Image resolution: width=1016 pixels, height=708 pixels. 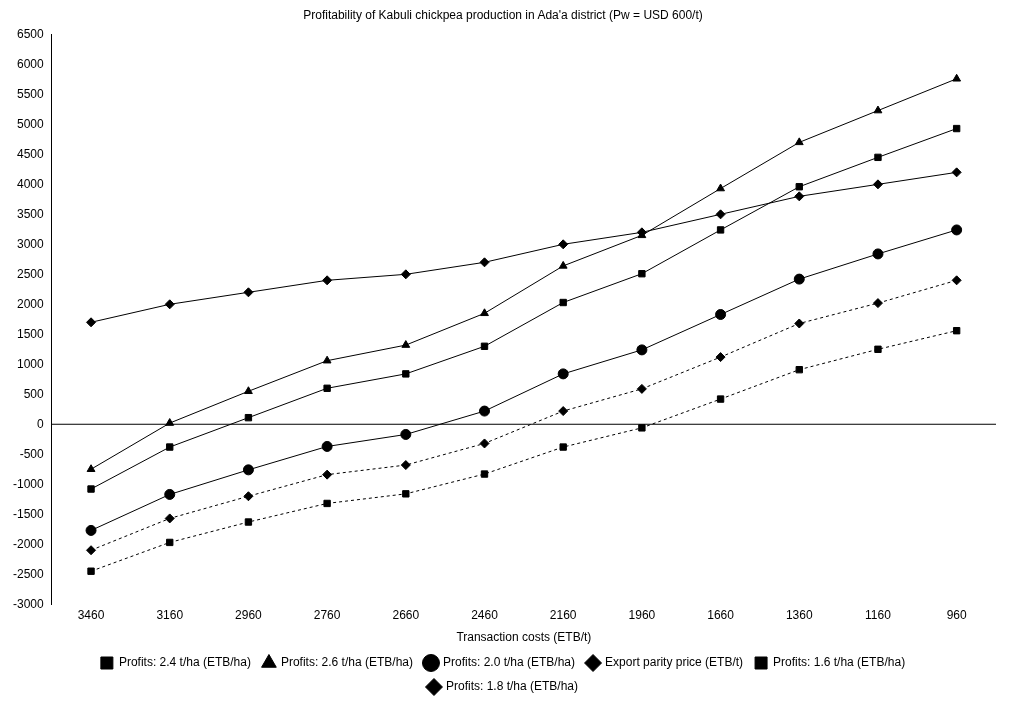 I want to click on y-tick-label: 4000, so click(x=30, y=183).